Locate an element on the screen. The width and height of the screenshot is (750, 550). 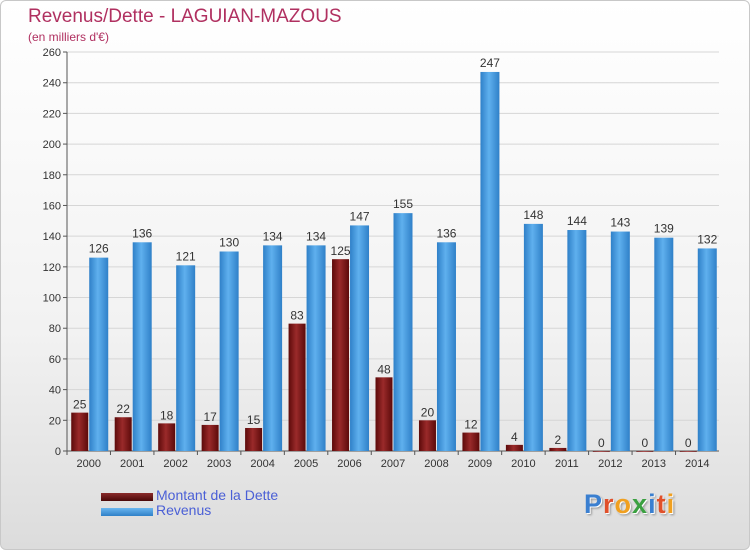
revenue-value-label: 147 is located at coordinates (360, 216).